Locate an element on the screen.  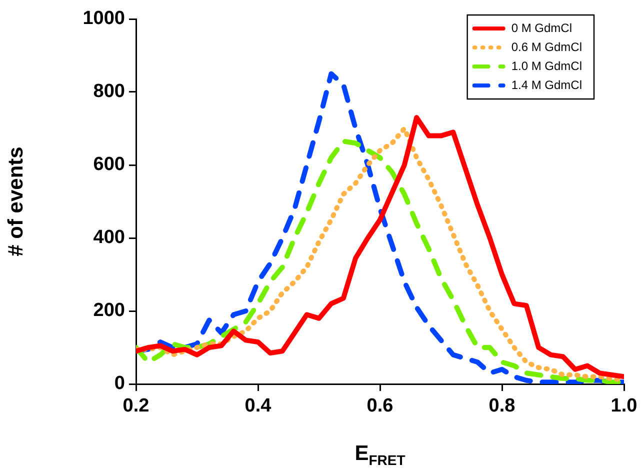
y-tick-label: 600 is located at coordinates (109, 165).